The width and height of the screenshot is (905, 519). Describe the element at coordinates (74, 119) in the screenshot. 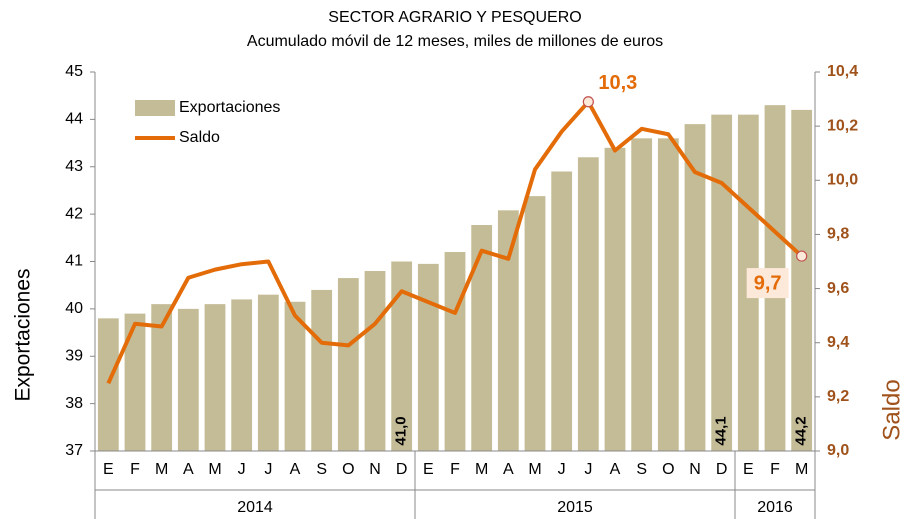

I see `y-tick-label: 44` at that location.